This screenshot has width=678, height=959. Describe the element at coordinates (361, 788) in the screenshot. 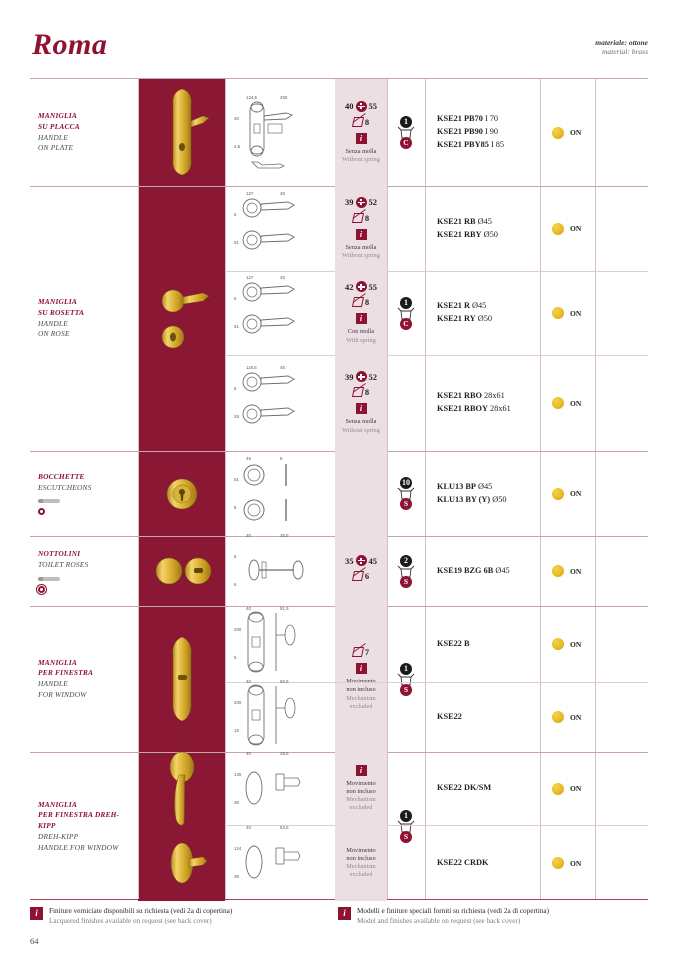

I see `specification-cell: i Movimento non incluso Mechanism excluded` at that location.